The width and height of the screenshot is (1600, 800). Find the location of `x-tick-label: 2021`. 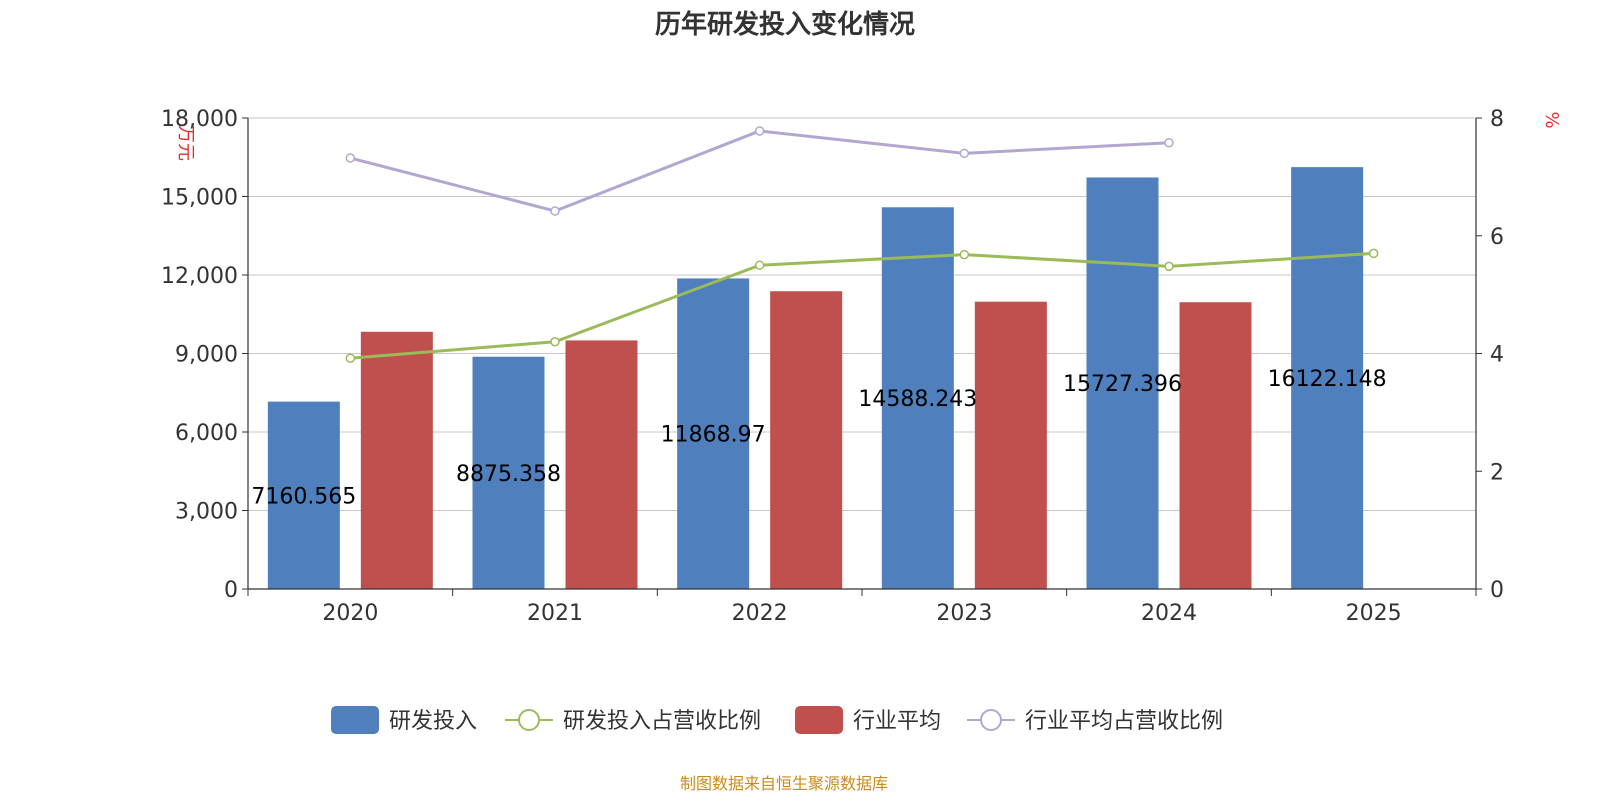

x-tick-label: 2021 is located at coordinates (555, 613).